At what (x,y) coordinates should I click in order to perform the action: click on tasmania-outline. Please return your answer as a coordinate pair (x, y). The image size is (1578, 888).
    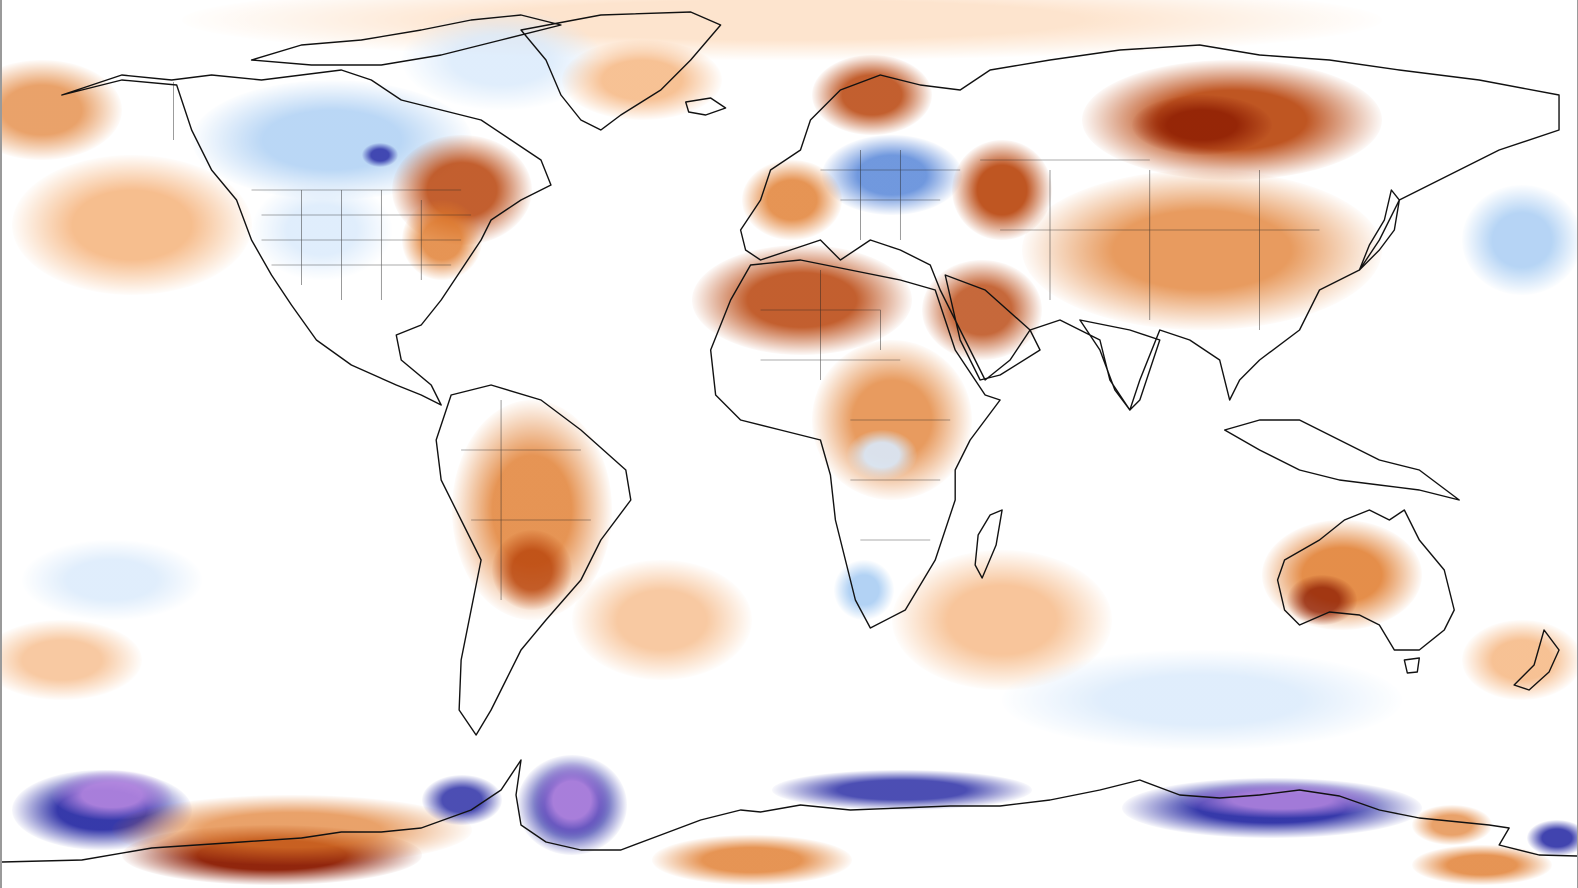
    Looking at the image, I should click on (1411, 665).